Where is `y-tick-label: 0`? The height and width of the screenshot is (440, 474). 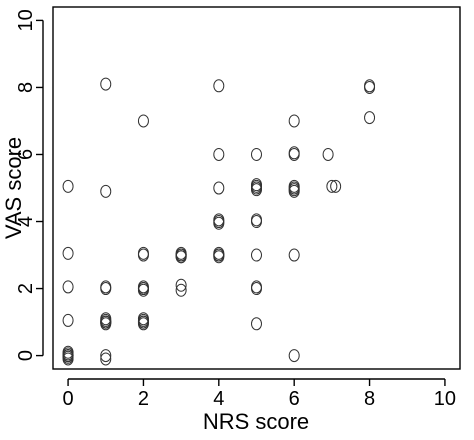
y-tick-label: 0 is located at coordinates (26, 355).